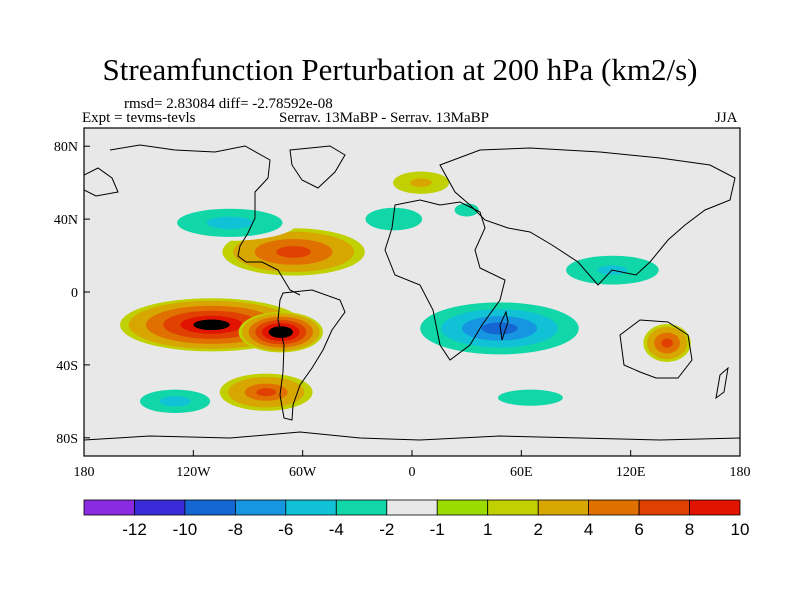 The height and width of the screenshot is (600, 800). Describe the element at coordinates (336, 529) in the screenshot. I see `colorbar-label: -4` at that location.